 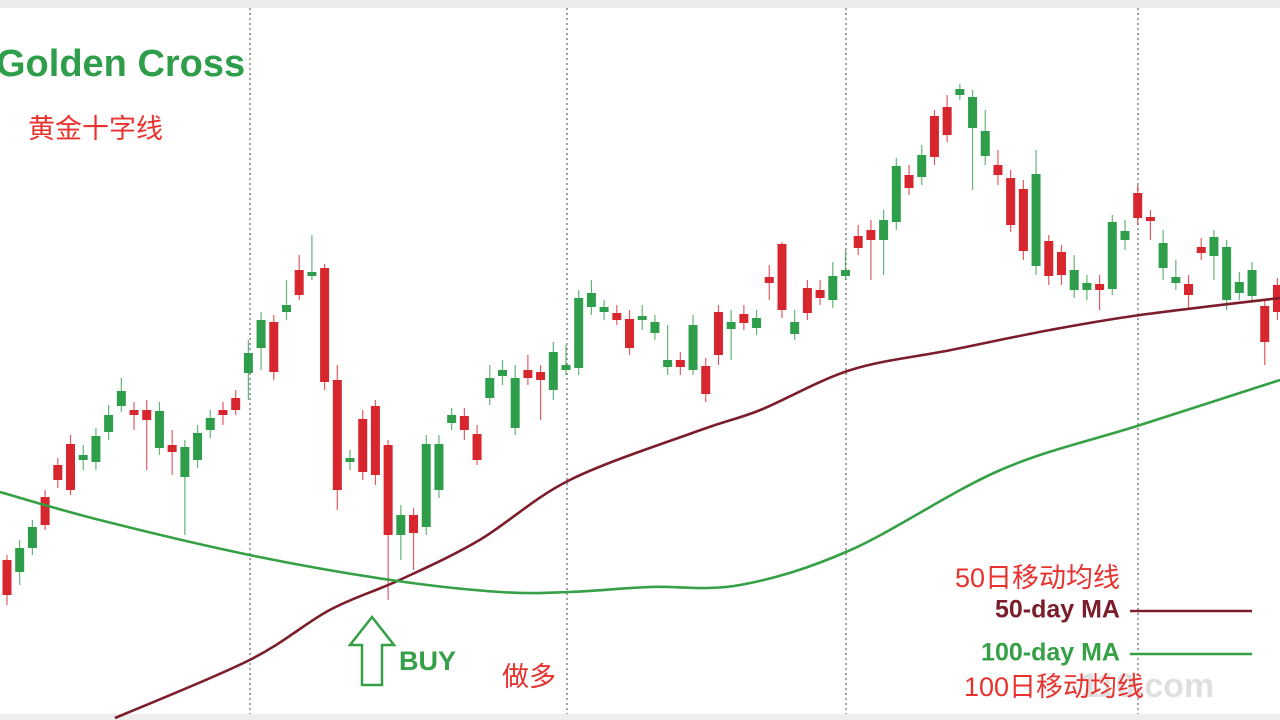 I want to click on legend: 50-day MA 100-day MA, so click(x=1116, y=631).